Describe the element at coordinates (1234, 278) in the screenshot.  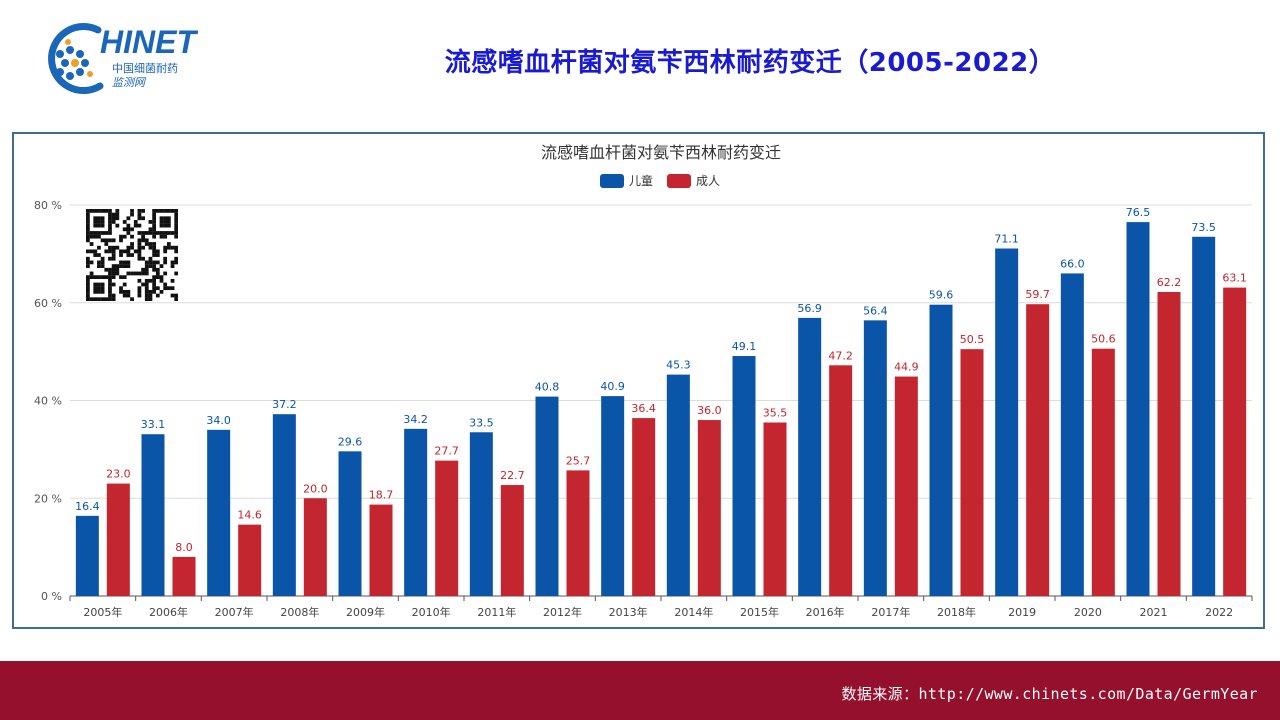
I see `data-label: 63.1` at that location.